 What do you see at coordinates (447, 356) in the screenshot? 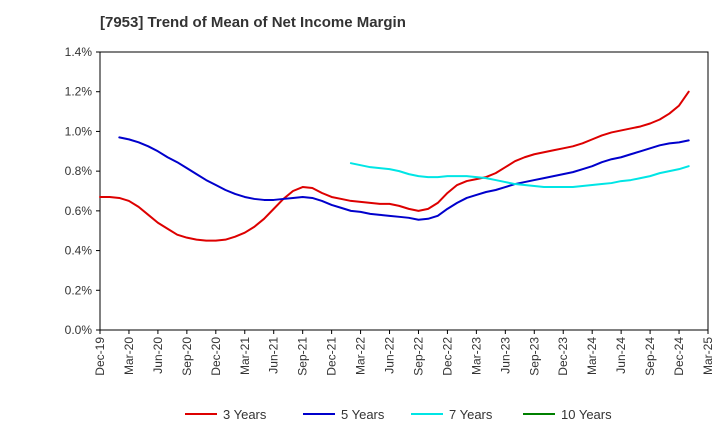
I see `x-tick-label: Dec-22` at bounding box center [447, 356].